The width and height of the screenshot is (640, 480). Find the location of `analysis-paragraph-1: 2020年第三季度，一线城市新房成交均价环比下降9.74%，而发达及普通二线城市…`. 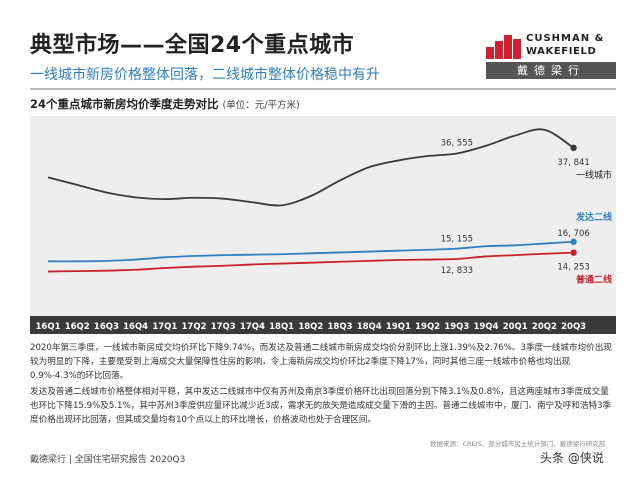

analysis-paragraph-1: 2020年第三季度，一线城市新房成交均价环比下降9.74%，而发达及普通二线城市… is located at coordinates (321, 362).